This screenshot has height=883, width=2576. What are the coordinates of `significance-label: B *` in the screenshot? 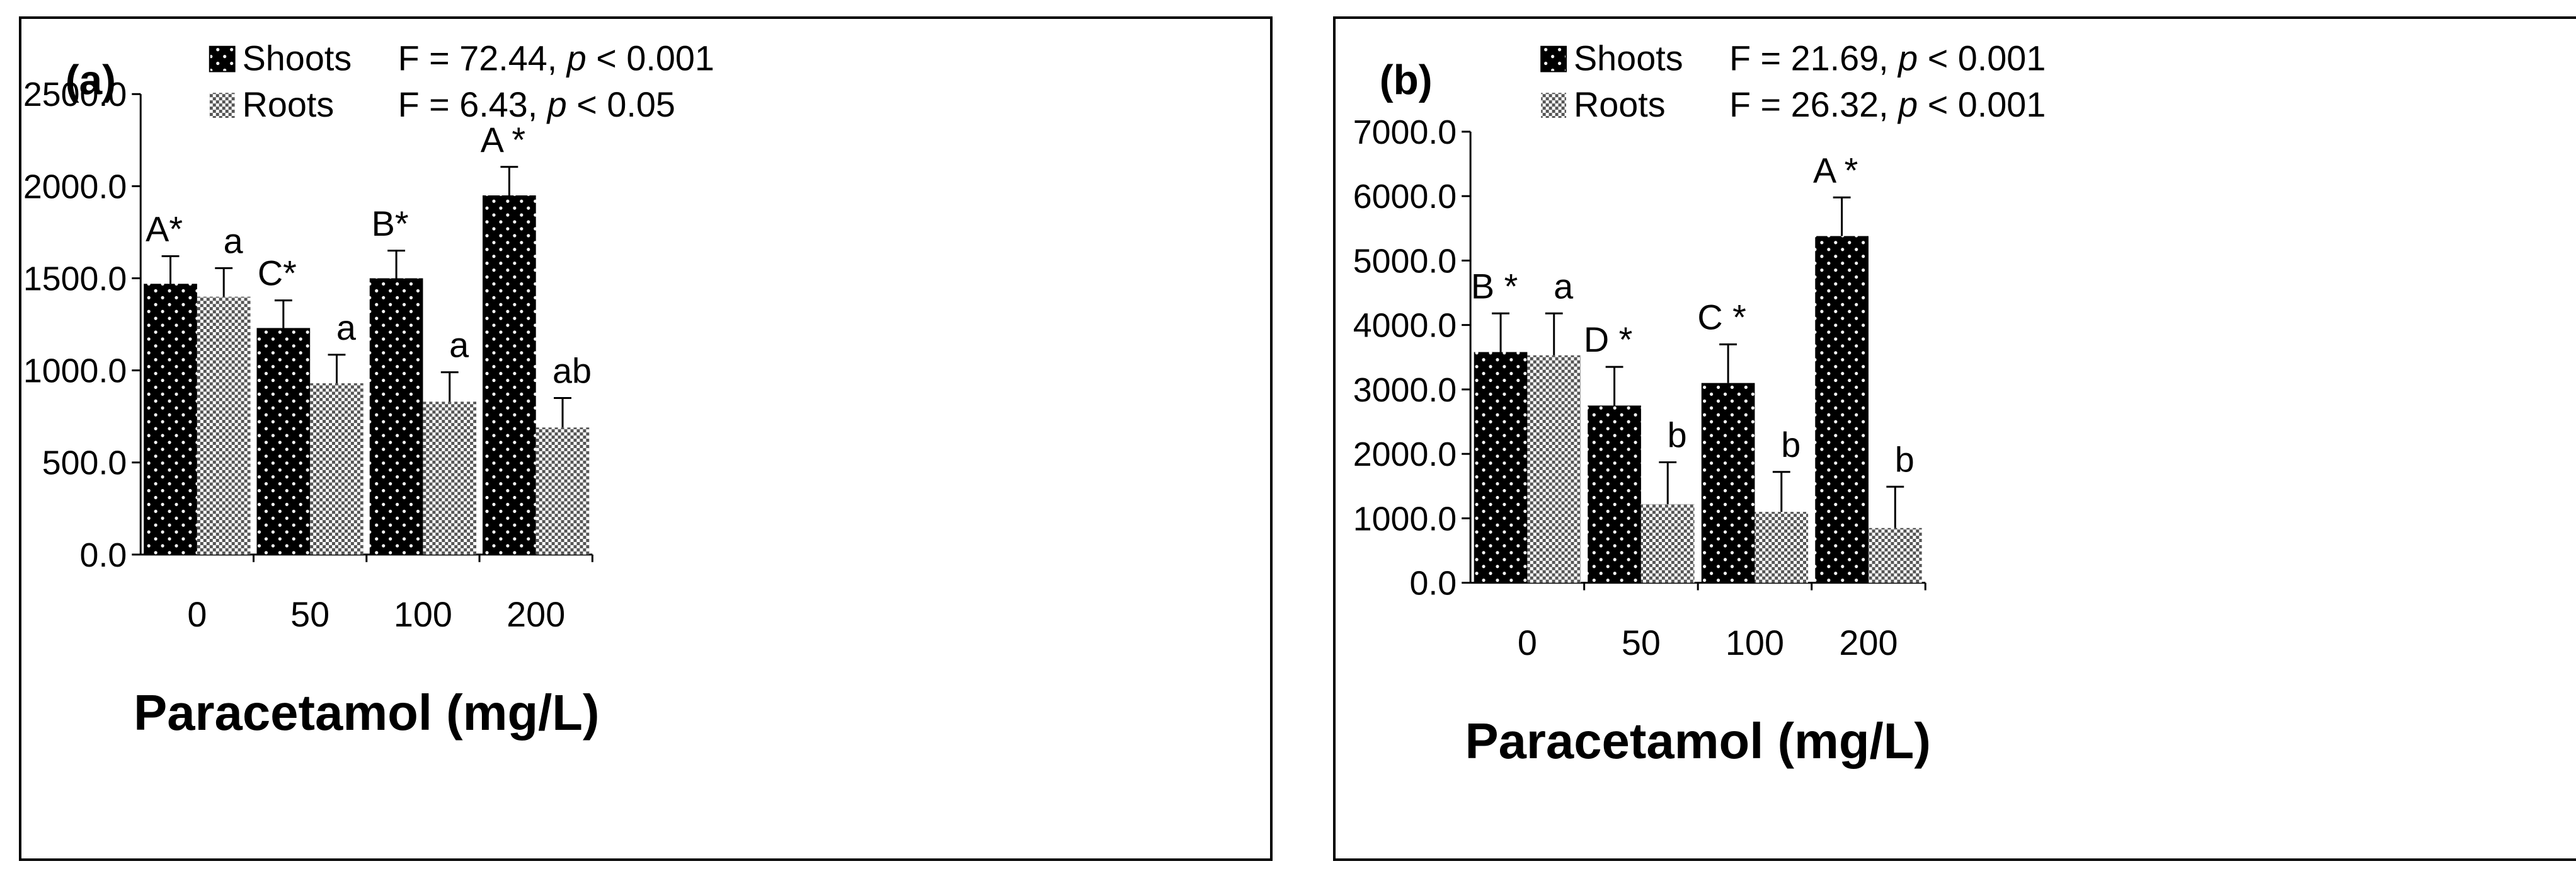 It's located at (1495, 286).